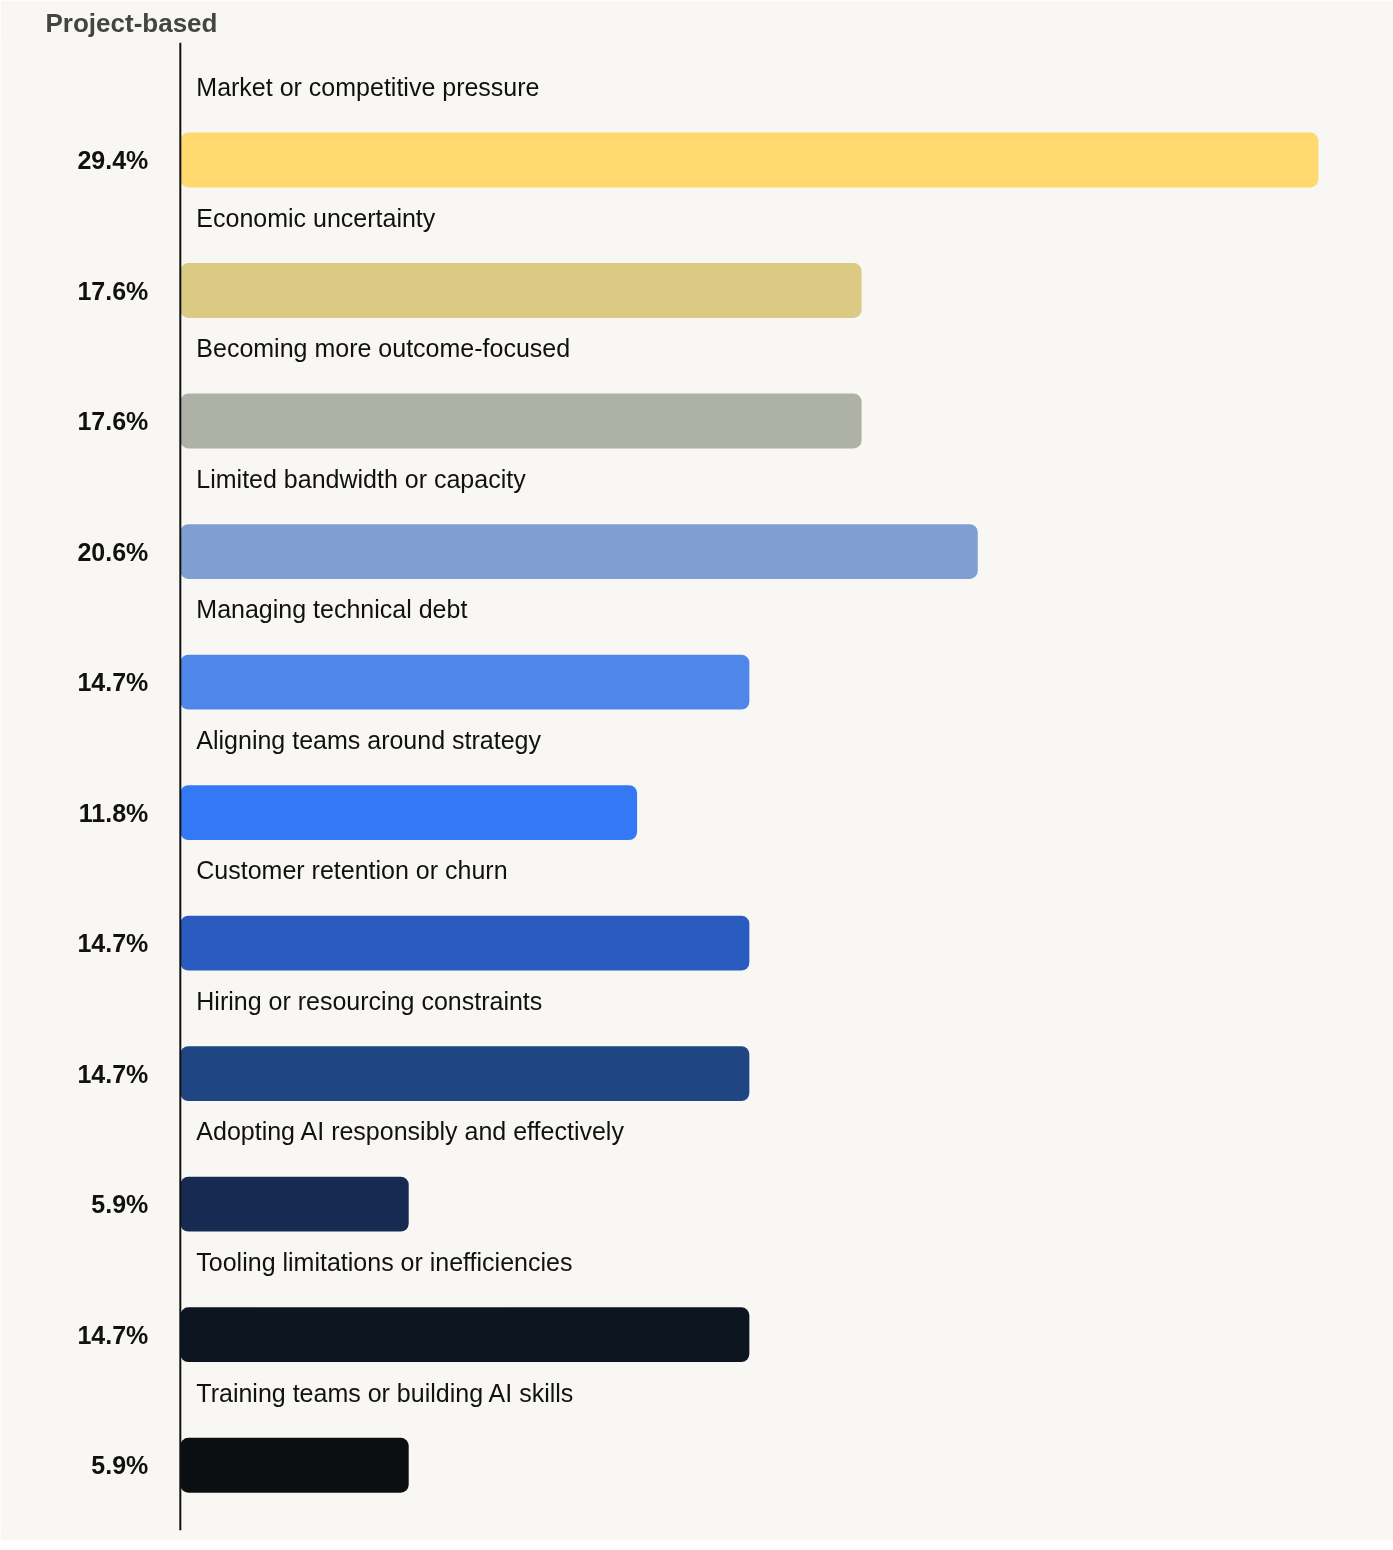  What do you see at coordinates (410, 1131) in the screenshot?
I see `y-tick-label: Adopting AI responsibly and effectively` at bounding box center [410, 1131].